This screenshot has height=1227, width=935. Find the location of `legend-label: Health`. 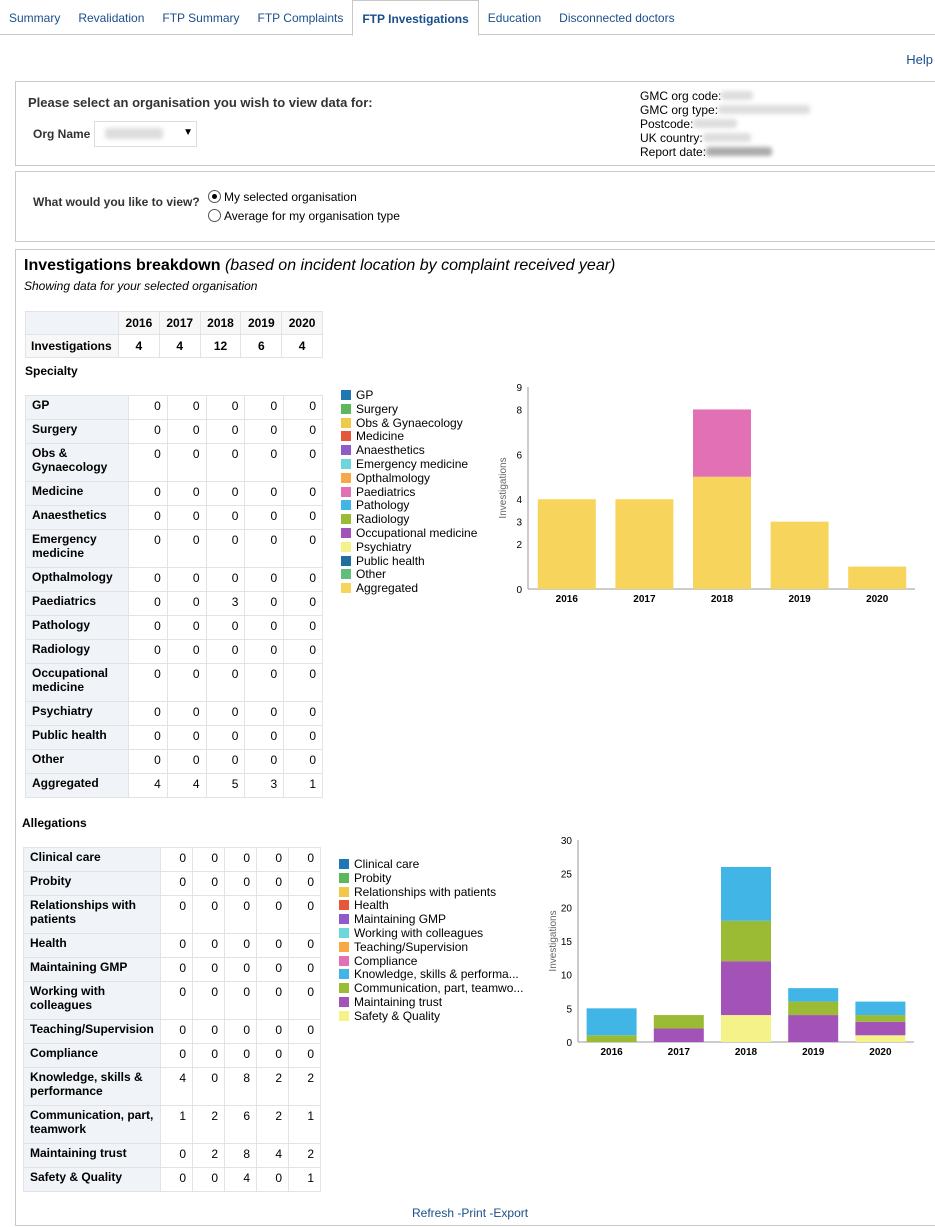

legend-label: Health is located at coordinates (371, 905).